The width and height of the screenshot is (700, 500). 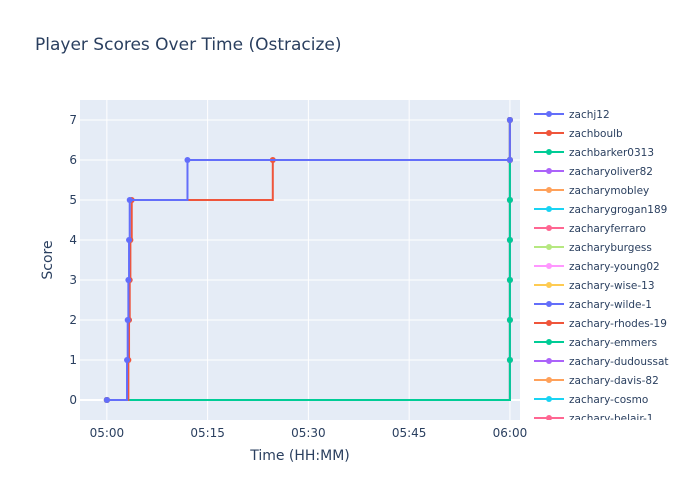 I want to click on legend-item: zachj12, so click(x=572, y=115).